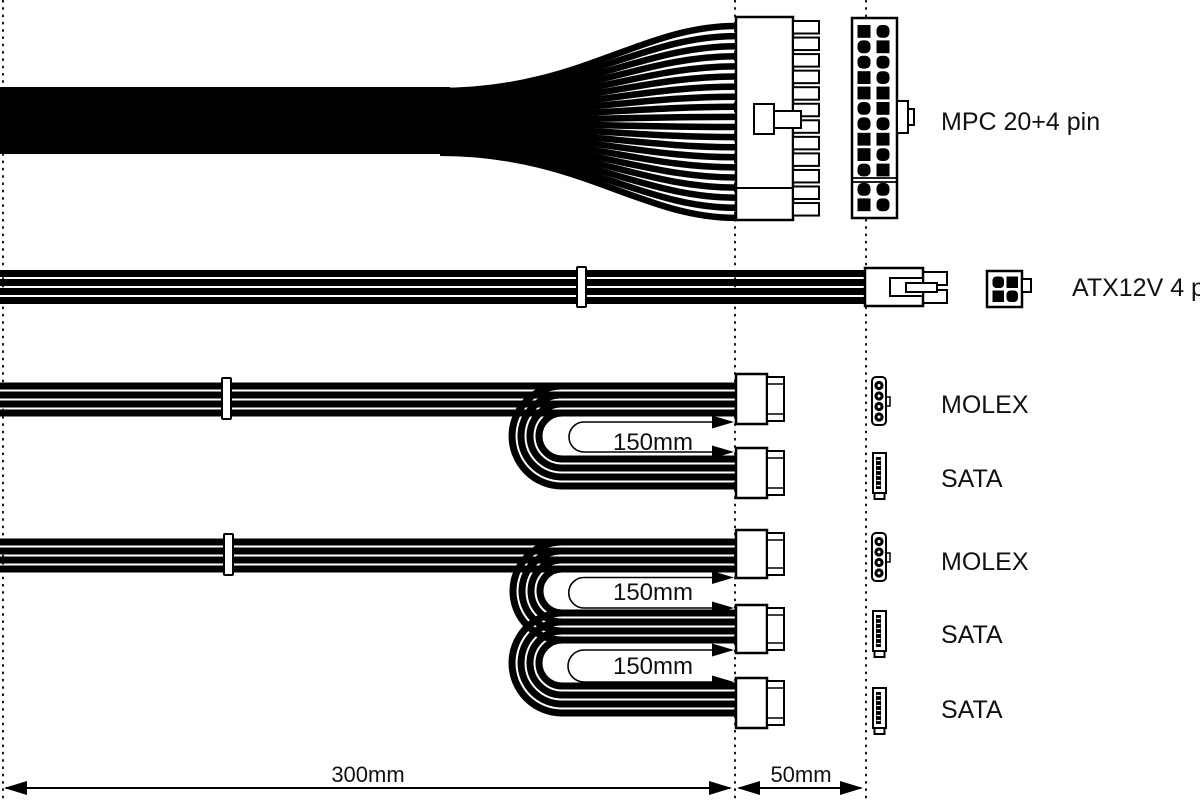 This screenshot has width=1200, height=802. I want to click on dimension-connector-section: 50mm, so click(800, 774).